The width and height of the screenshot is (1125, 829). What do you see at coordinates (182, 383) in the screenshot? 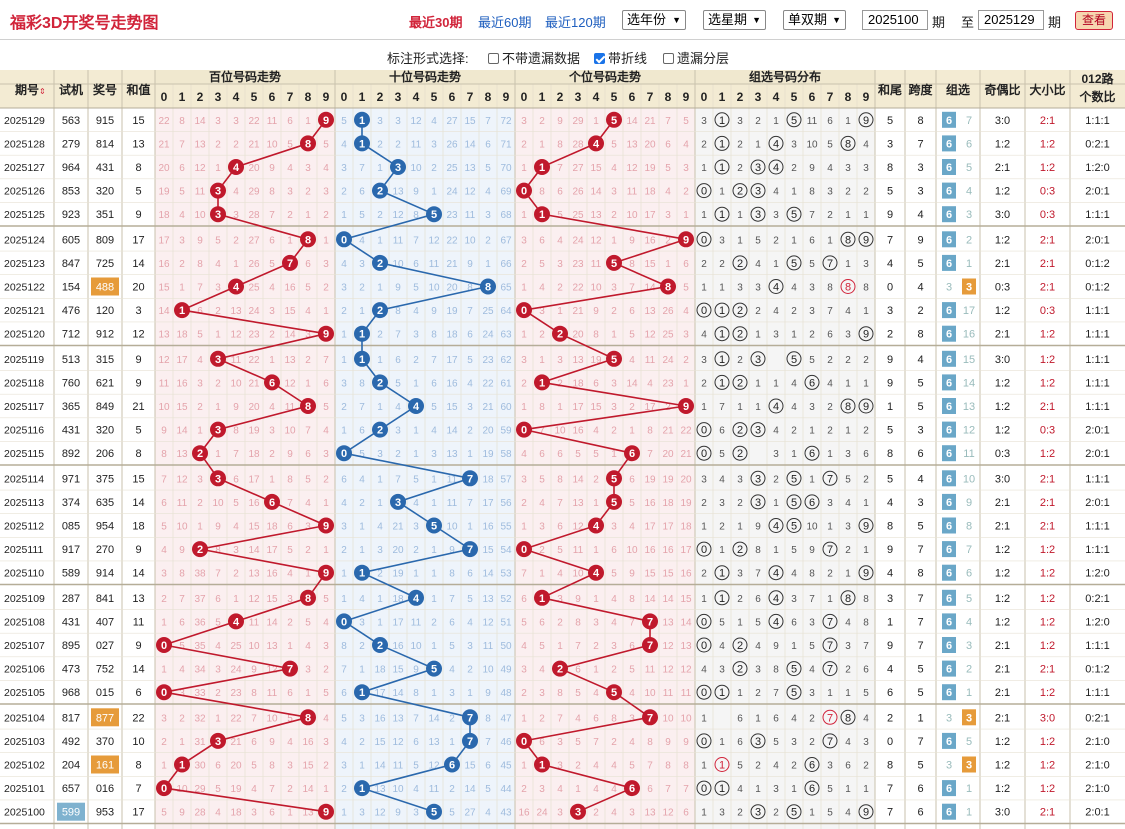
I see `hundreds-miss: 16` at bounding box center [182, 383].